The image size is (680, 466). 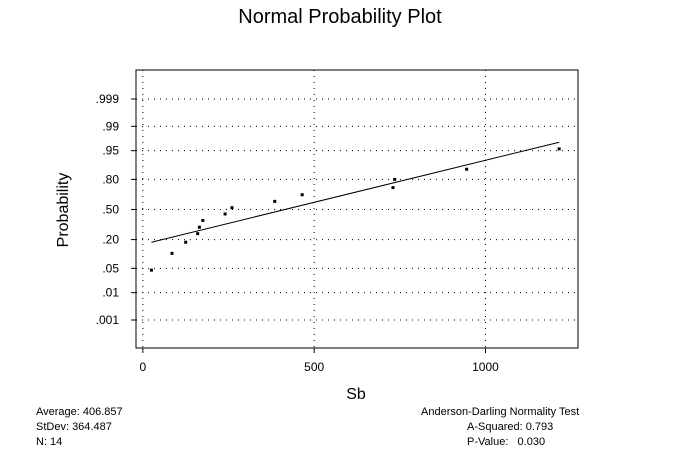 I want to click on y-tick-label: .999, so click(x=108, y=99).